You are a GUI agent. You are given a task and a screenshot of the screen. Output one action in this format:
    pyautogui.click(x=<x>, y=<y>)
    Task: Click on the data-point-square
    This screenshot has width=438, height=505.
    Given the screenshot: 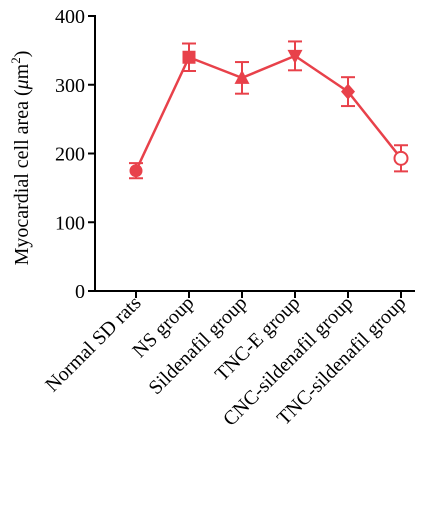 What is the action you would take?
    pyautogui.click(x=189, y=57)
    